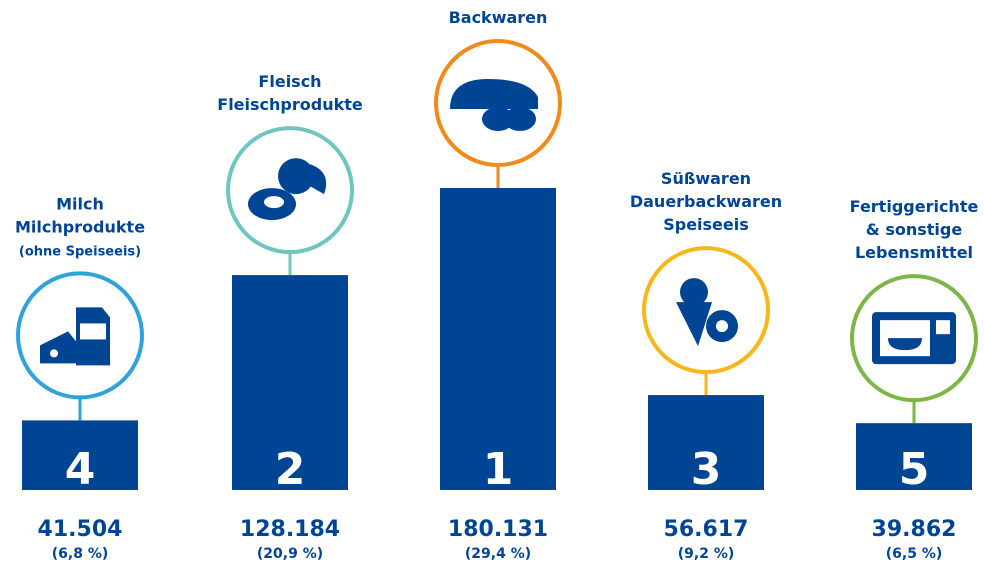 The height and width of the screenshot is (566, 984). I want to click on value-label: 39.862, so click(914, 529).